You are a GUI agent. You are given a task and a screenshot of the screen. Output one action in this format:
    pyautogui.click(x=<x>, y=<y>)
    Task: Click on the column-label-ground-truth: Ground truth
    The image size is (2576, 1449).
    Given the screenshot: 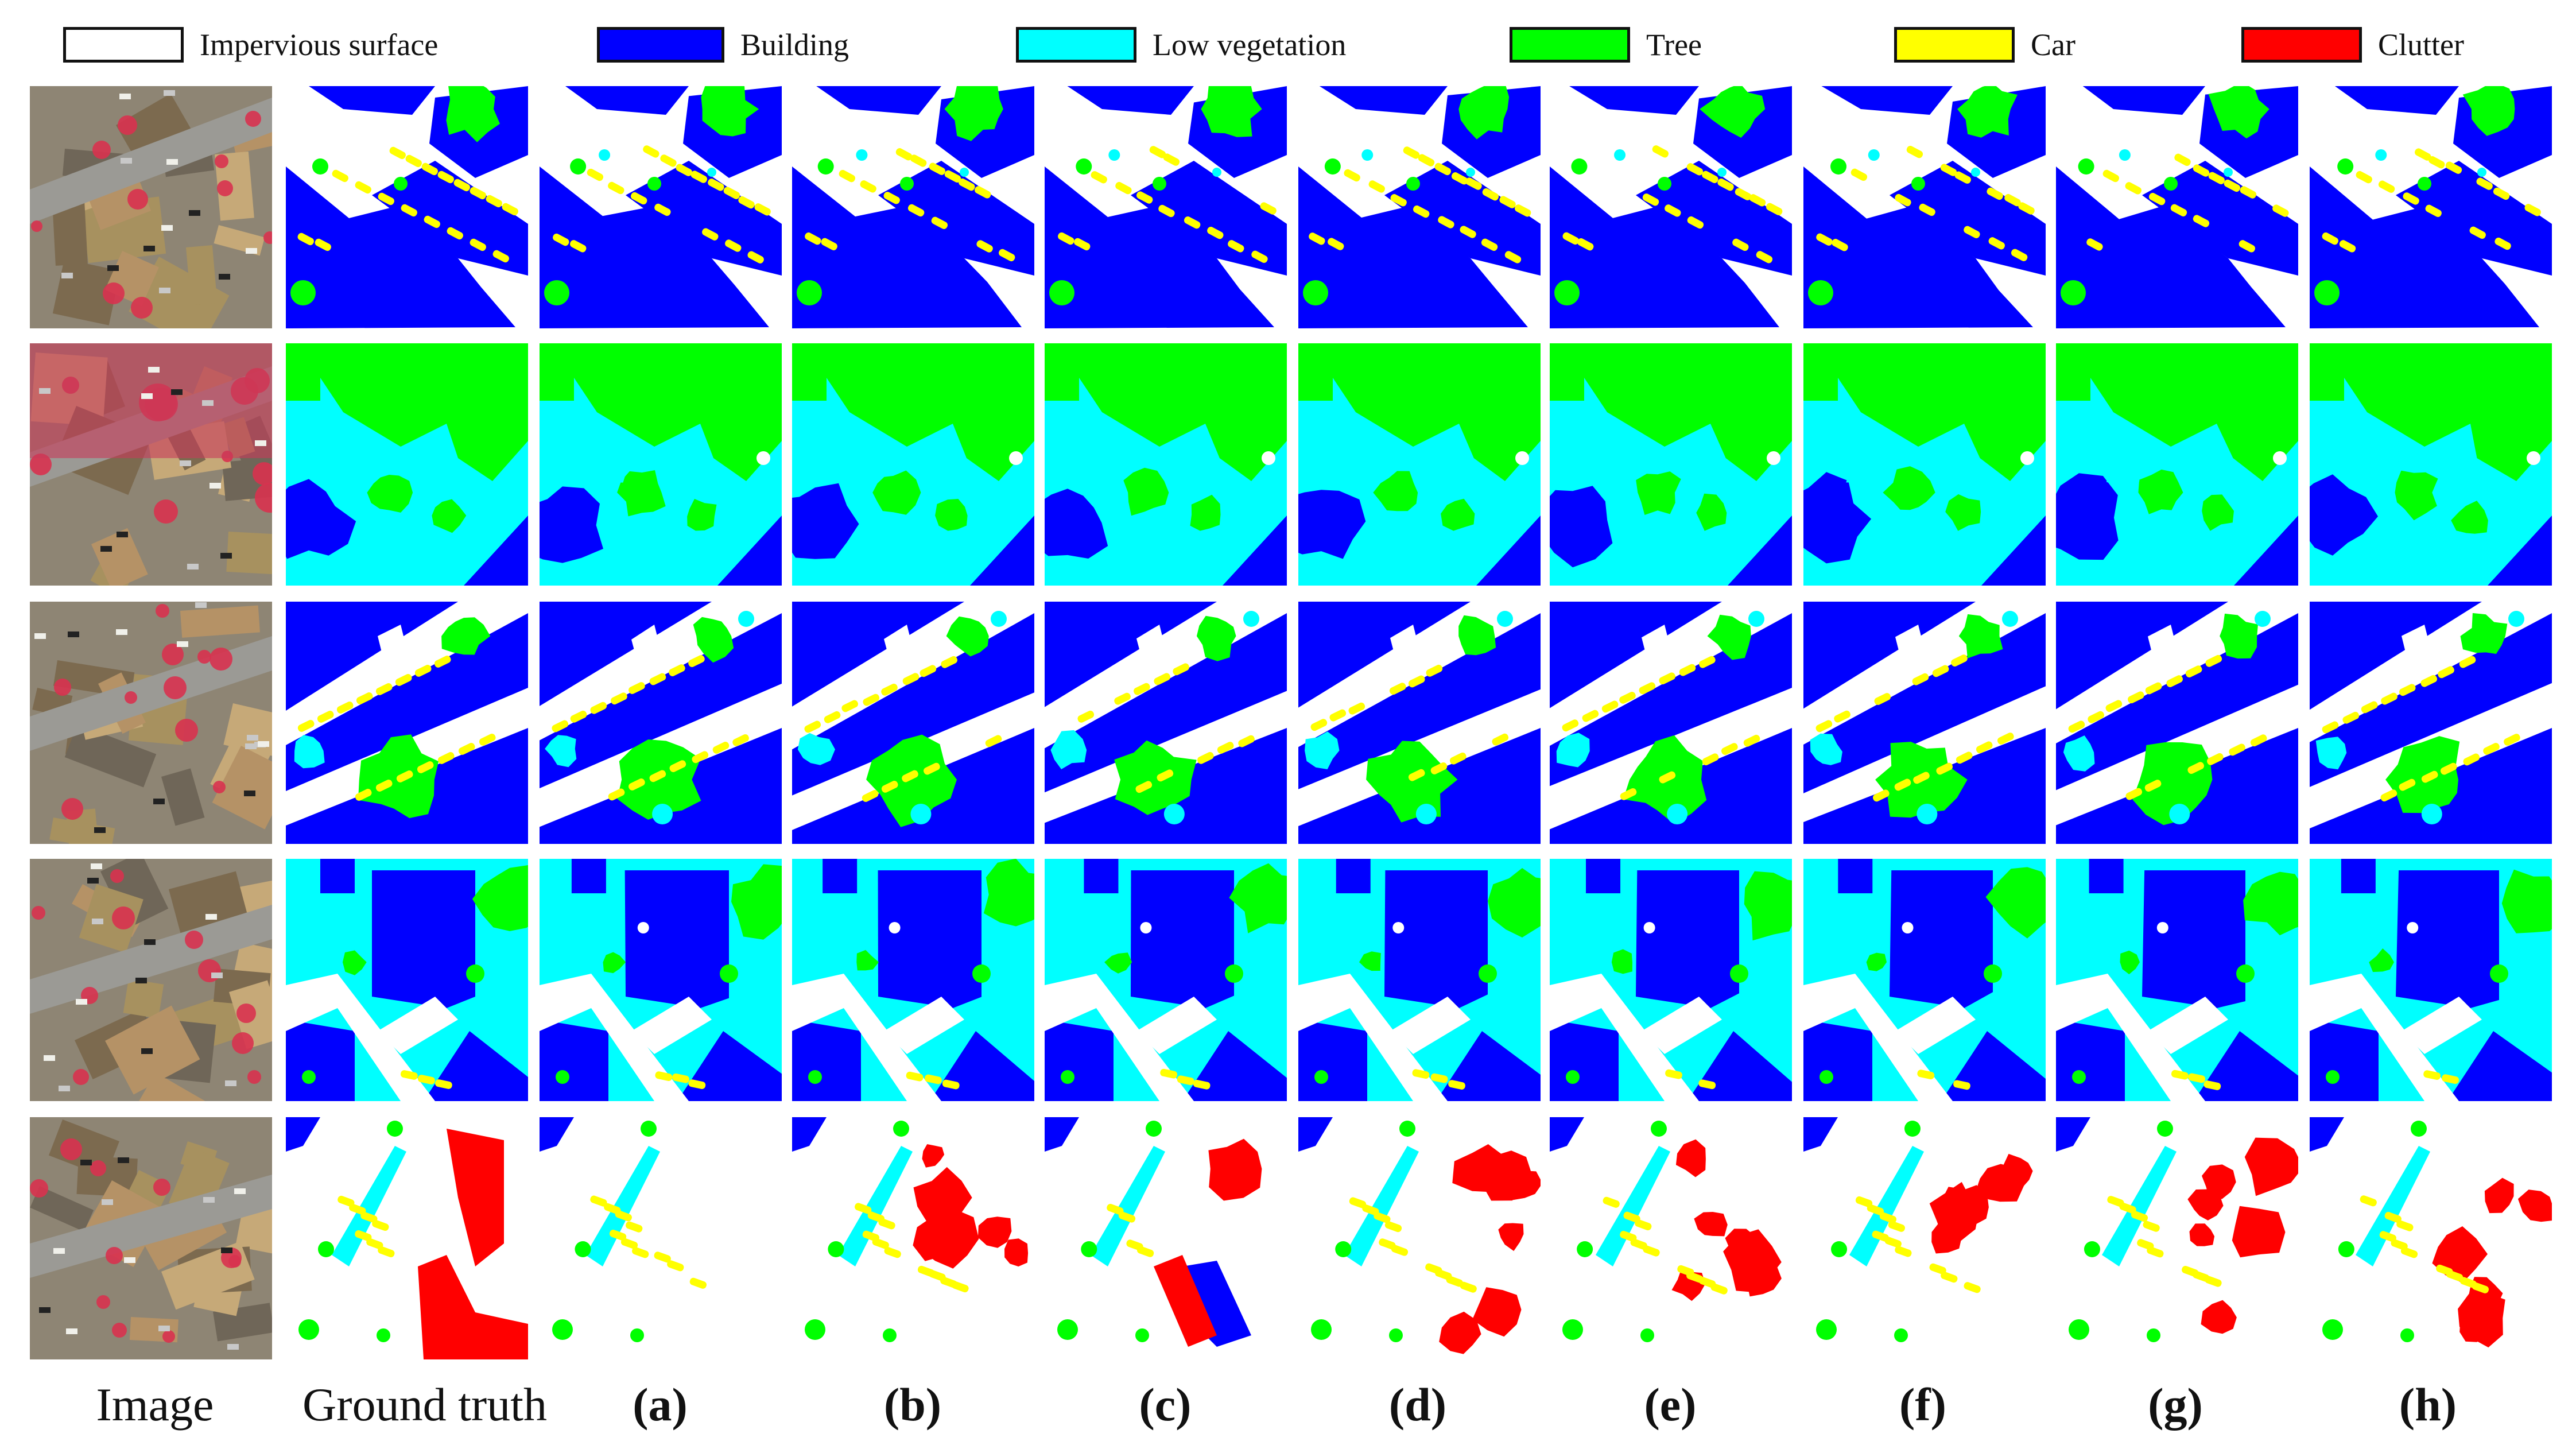 What is the action you would take?
    pyautogui.click(x=424, y=1404)
    